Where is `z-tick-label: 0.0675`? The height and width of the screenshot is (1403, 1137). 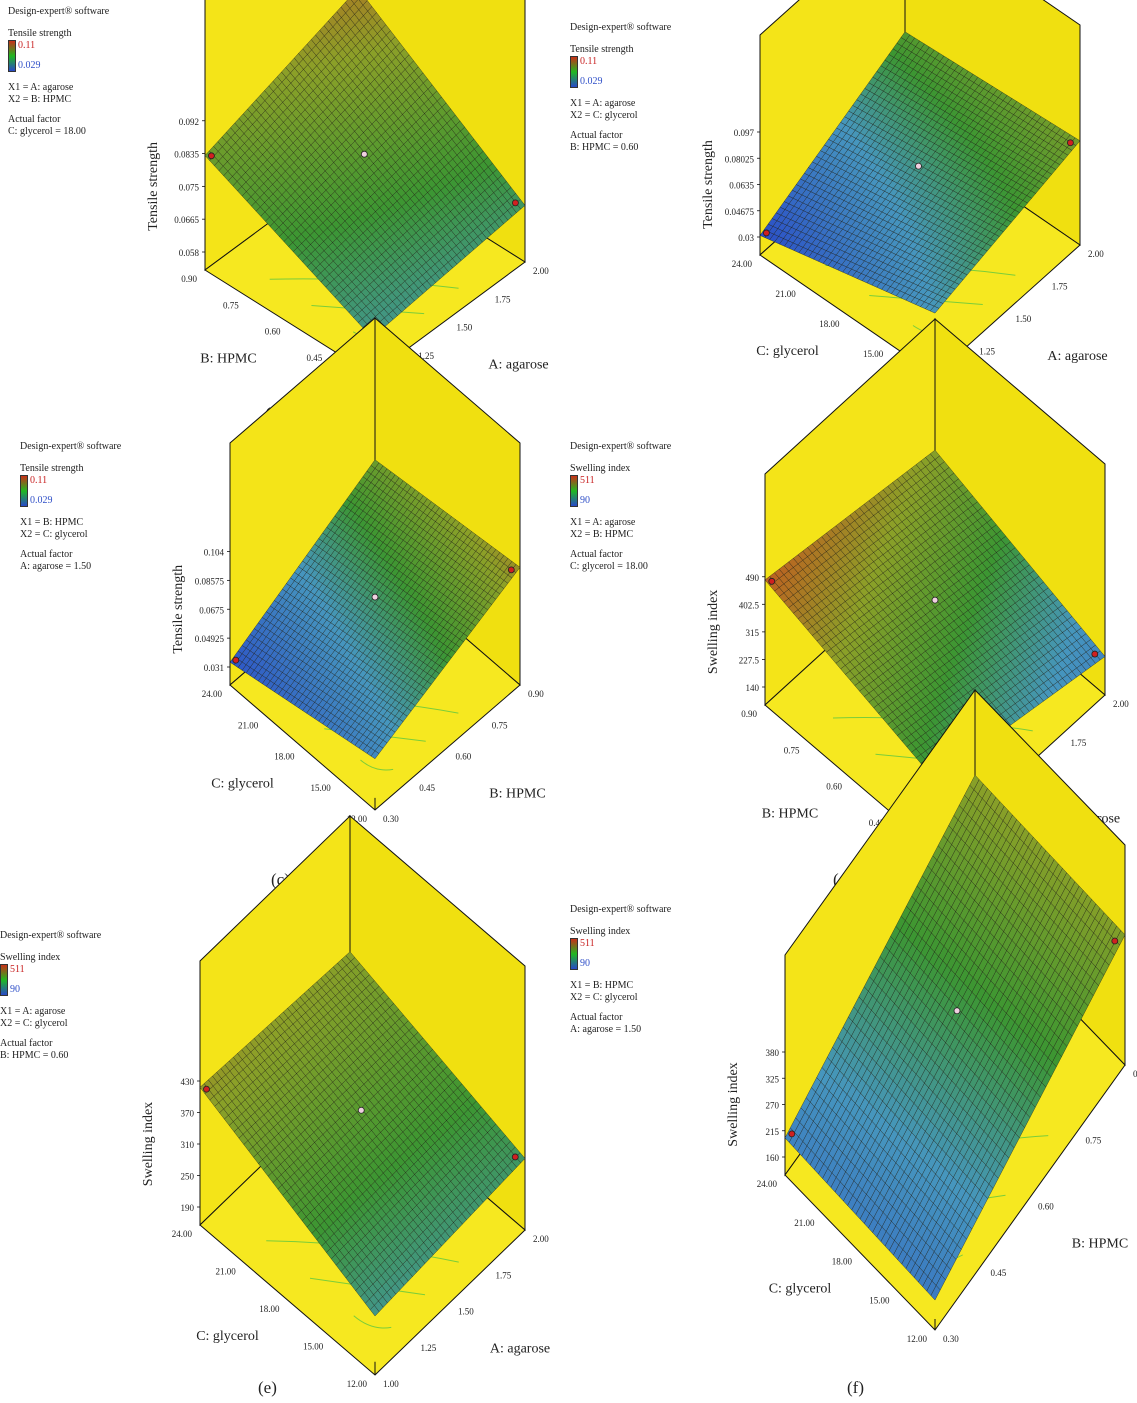
z-tick-label: 0.0675 is located at coordinates (211, 610).